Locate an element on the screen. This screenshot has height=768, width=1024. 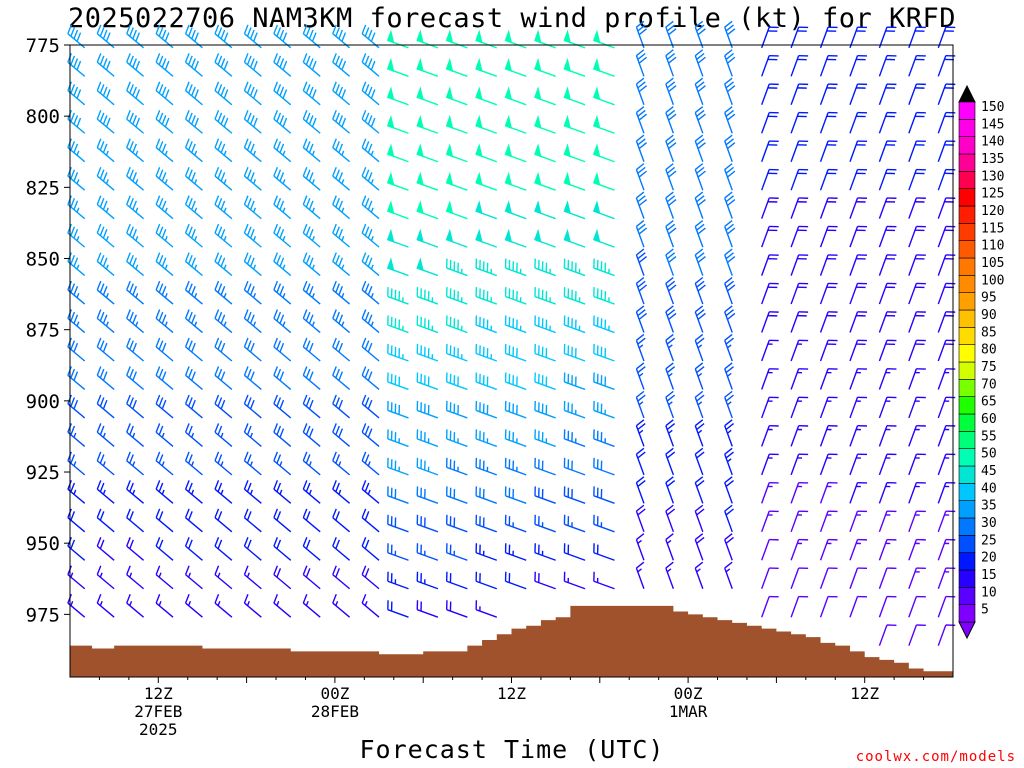
barb-shaft is located at coordinates (795, 578).